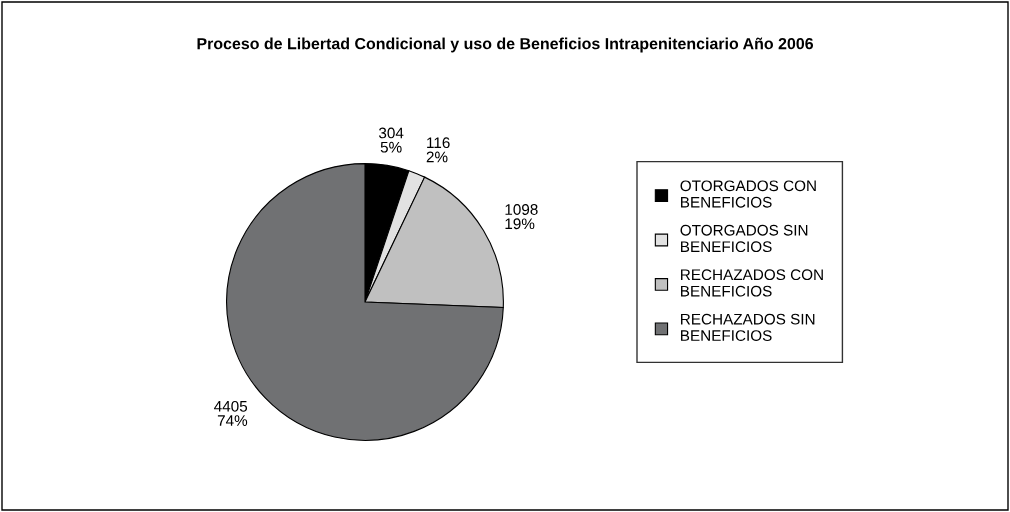  I want to click on legend-label: RECHAZADOS CON BENEFICIOS, so click(752, 283).